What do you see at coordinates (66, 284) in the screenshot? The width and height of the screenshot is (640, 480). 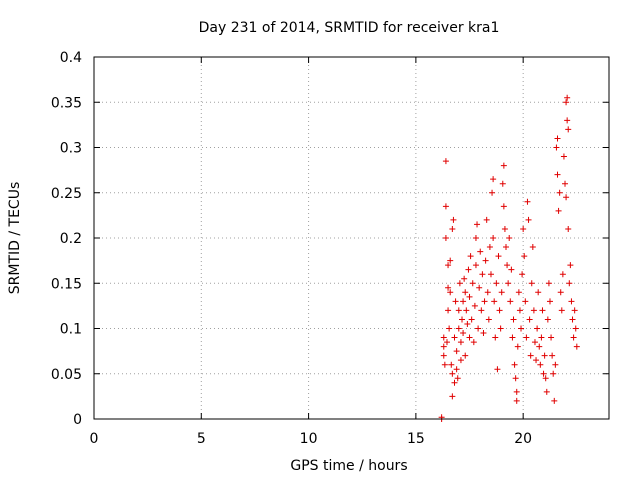 I see `y-tick-label: 0.15` at bounding box center [66, 284].